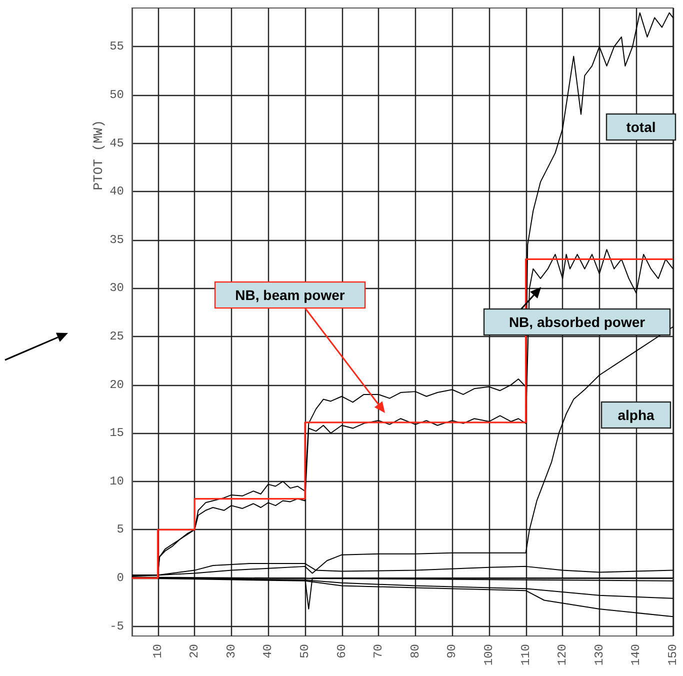 This screenshot has height=676, width=683. Describe the element at coordinates (117, 47) in the screenshot. I see `y-tick-label: 55` at that location.